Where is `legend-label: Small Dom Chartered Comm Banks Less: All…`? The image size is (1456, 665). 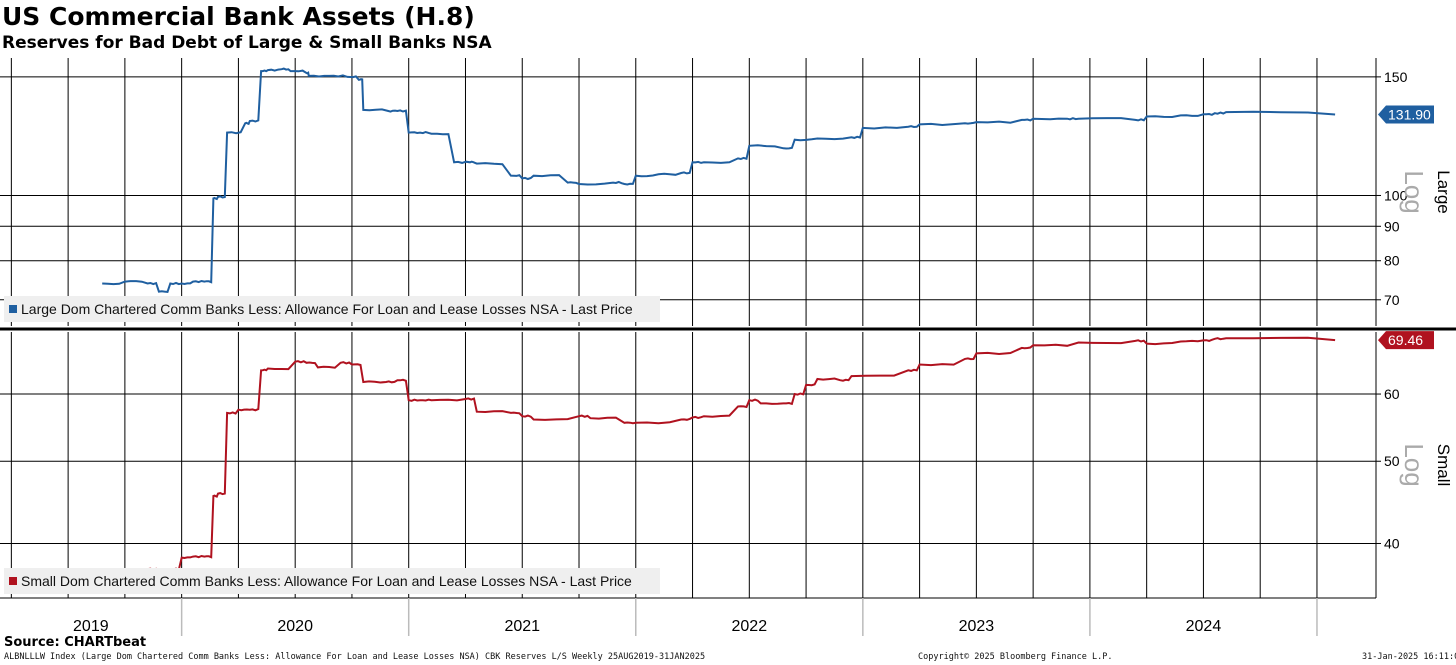
legend-label: Small Dom Chartered Comm Banks Less: All… is located at coordinates (326, 581).